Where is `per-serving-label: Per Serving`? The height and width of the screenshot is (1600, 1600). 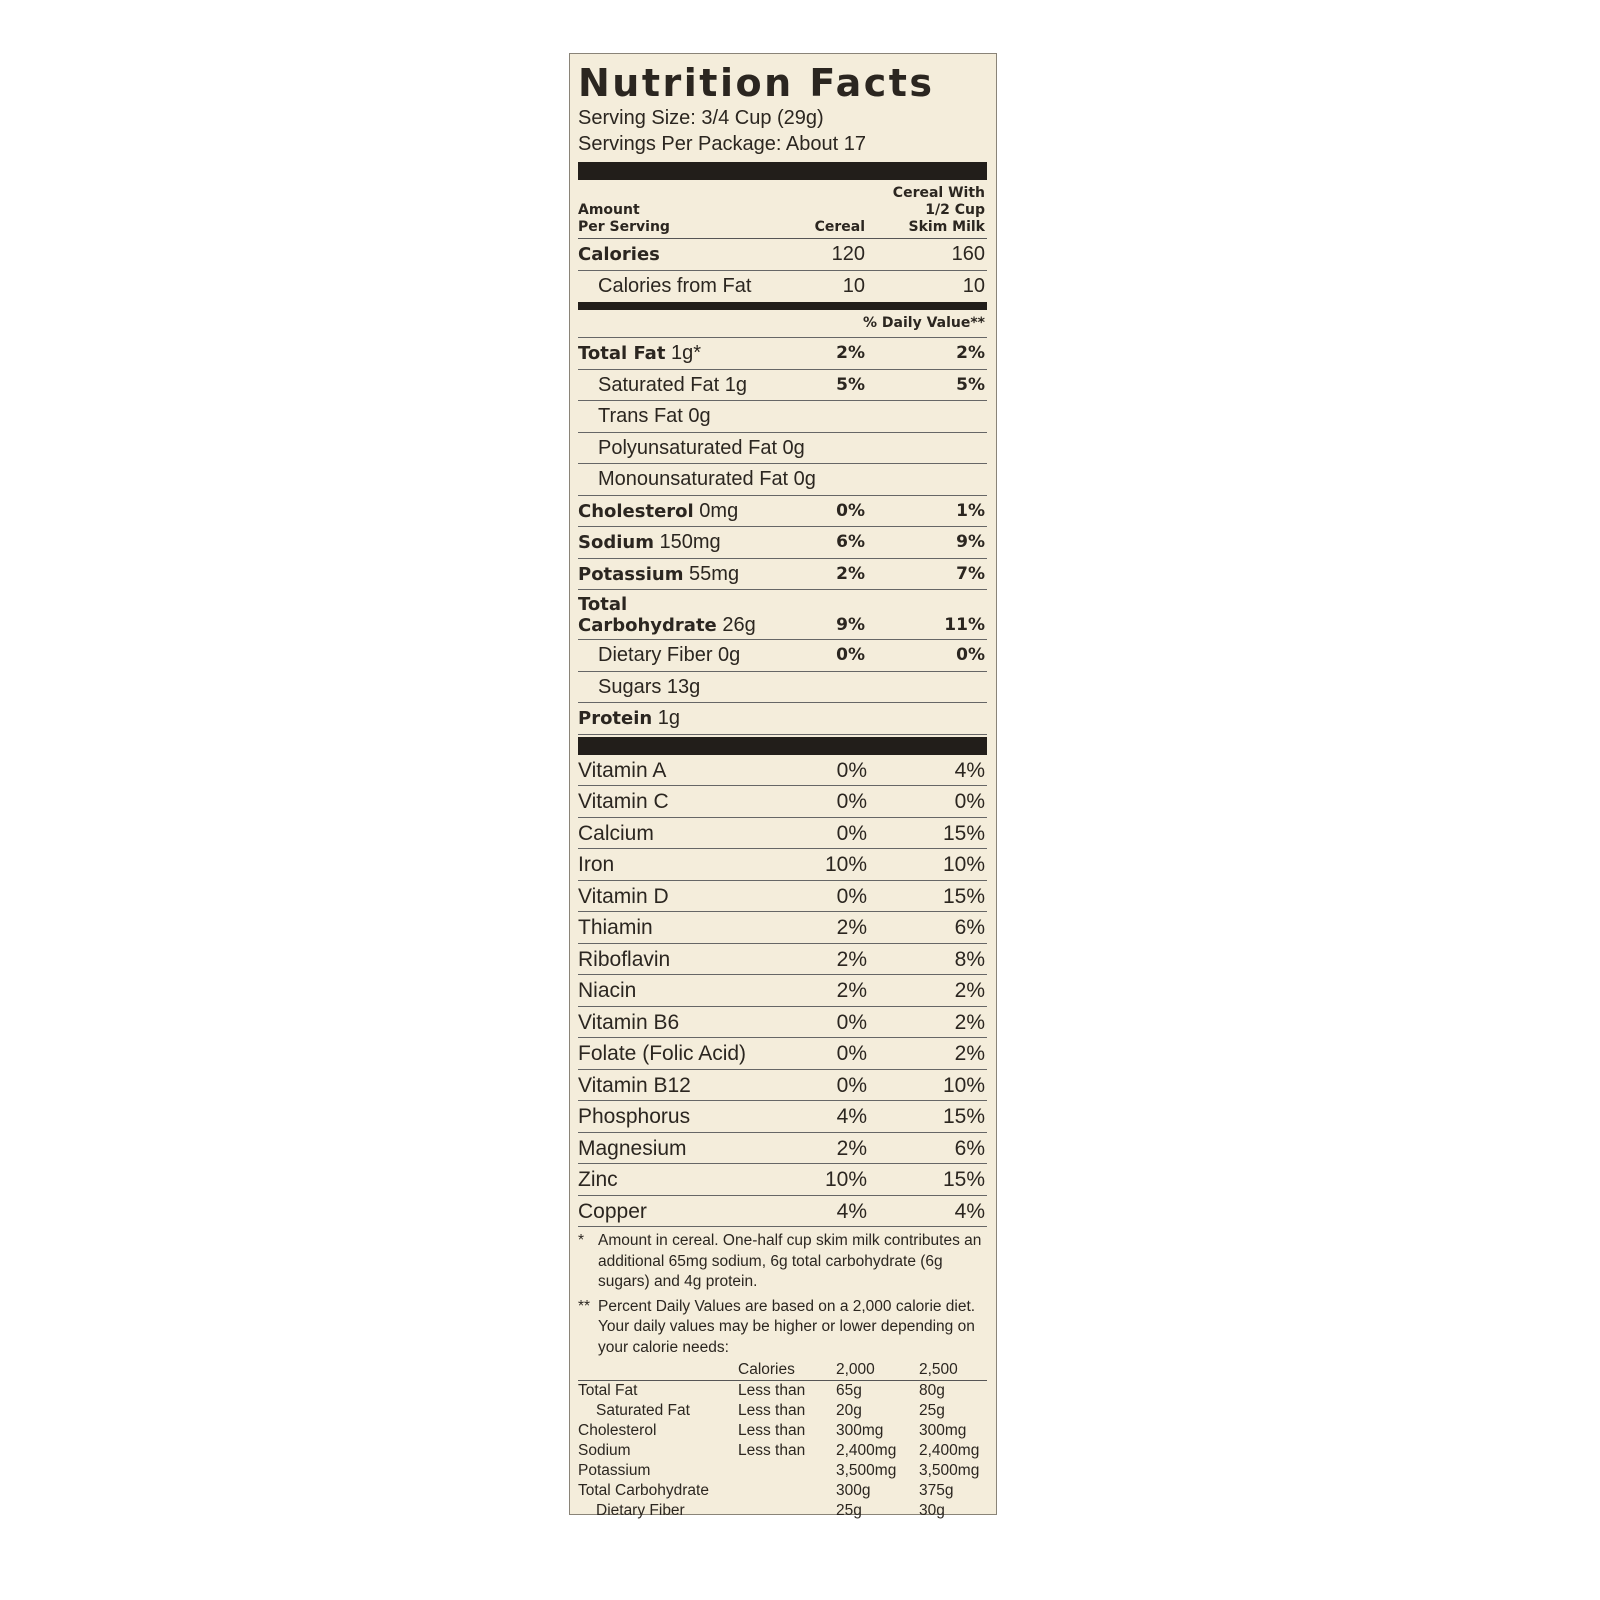
per-serving-label: Per Serving is located at coordinates (624, 227).